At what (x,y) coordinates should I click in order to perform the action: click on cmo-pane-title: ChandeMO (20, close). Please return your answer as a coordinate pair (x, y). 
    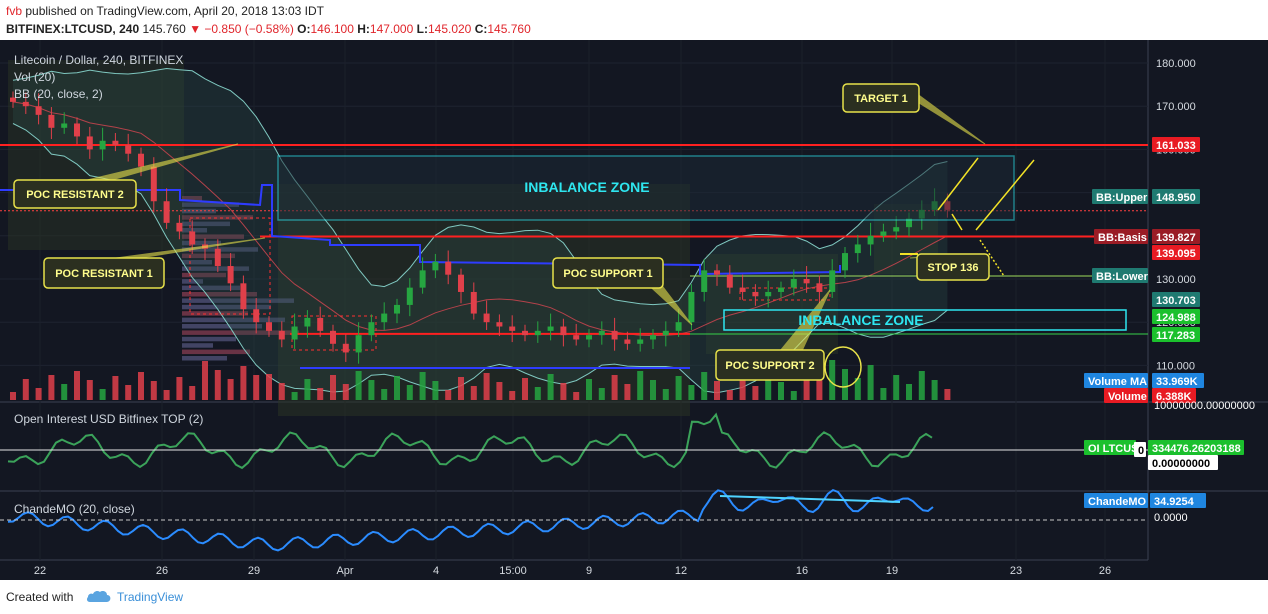
    Looking at the image, I should click on (74, 509).